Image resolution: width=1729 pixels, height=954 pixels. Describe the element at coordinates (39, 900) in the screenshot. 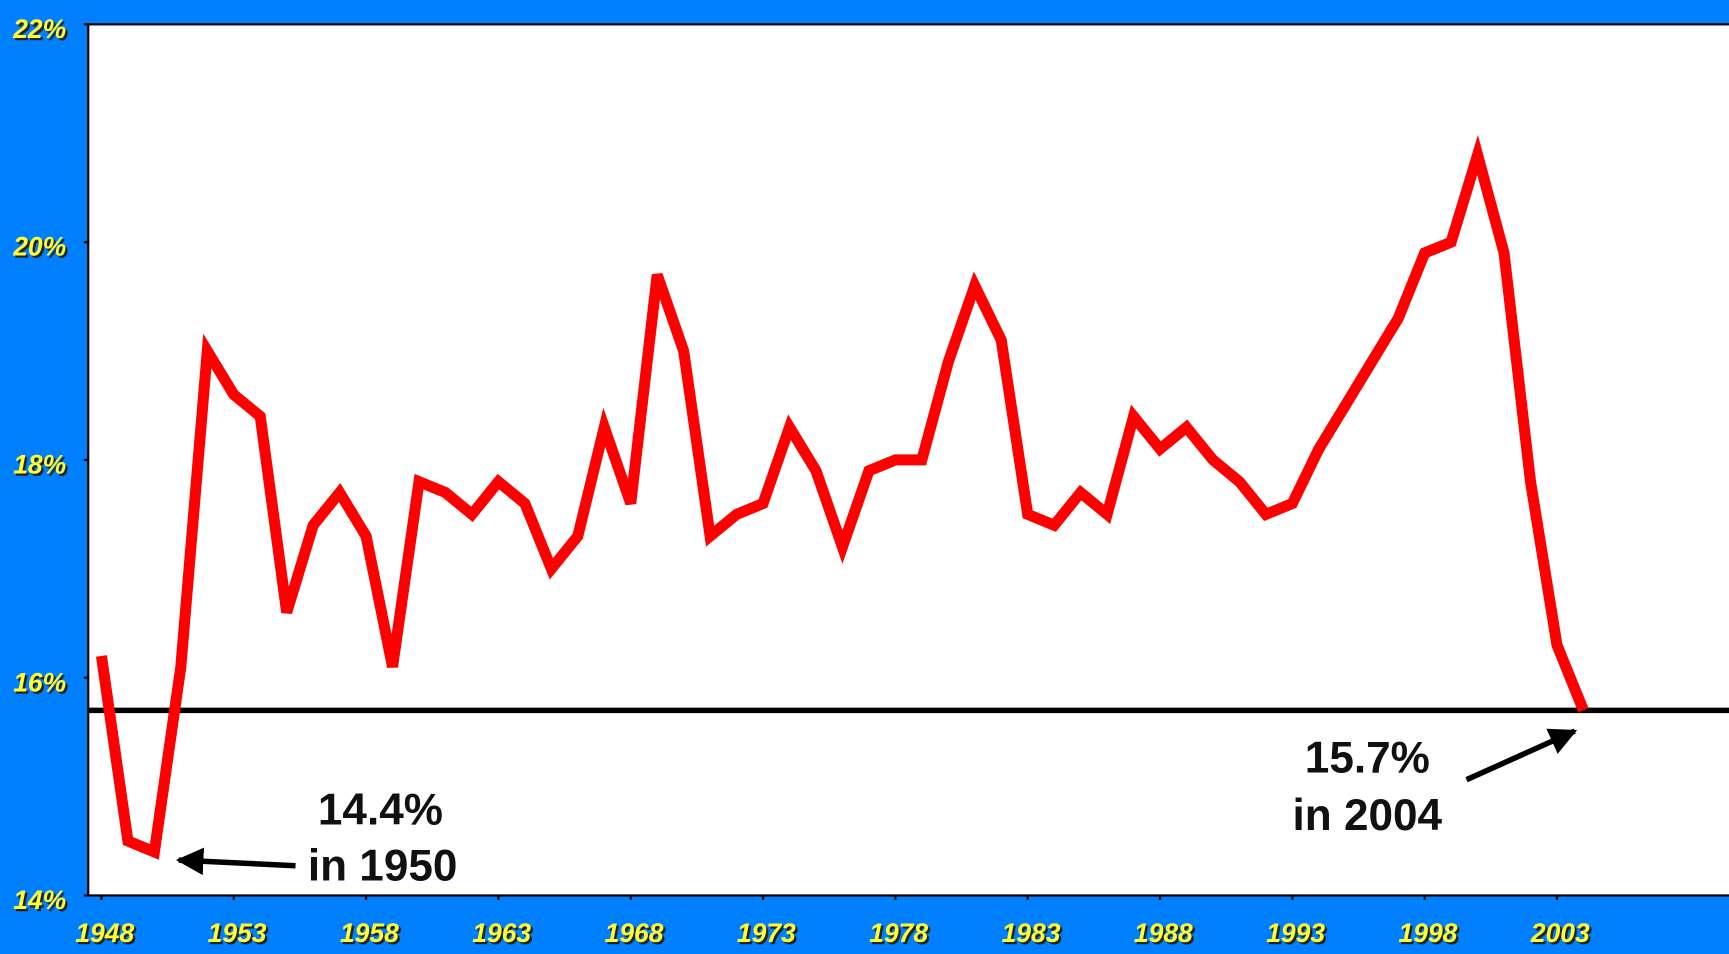

I see `y-tick-label: 14%` at that location.